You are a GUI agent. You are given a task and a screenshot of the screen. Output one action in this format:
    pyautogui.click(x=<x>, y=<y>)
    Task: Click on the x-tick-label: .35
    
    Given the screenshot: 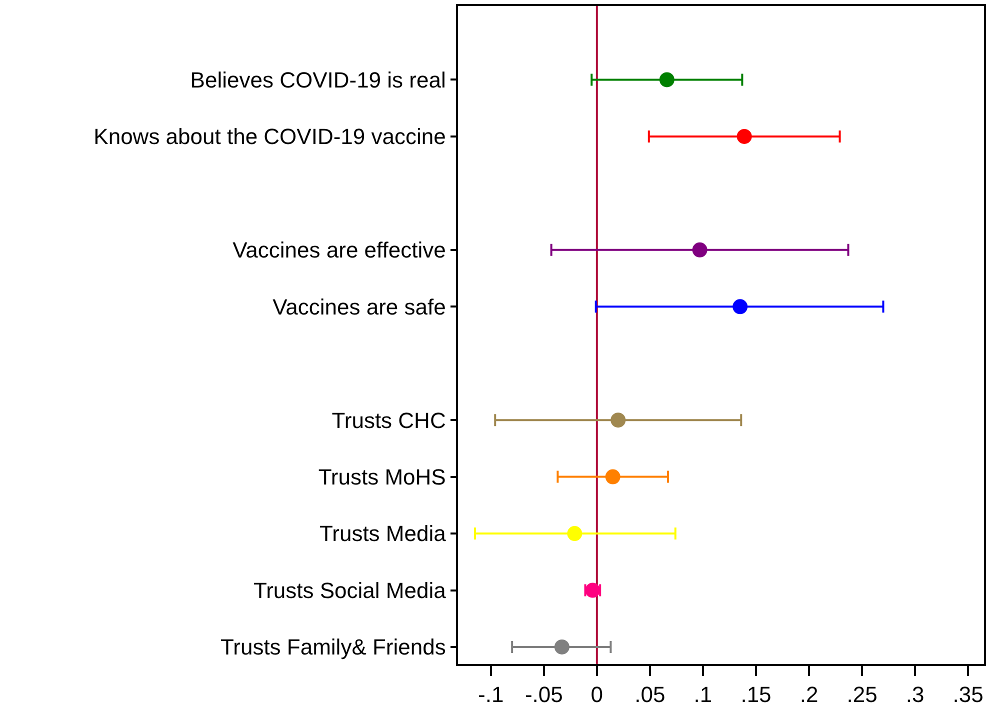 What is the action you would take?
    pyautogui.click(x=968, y=695)
    